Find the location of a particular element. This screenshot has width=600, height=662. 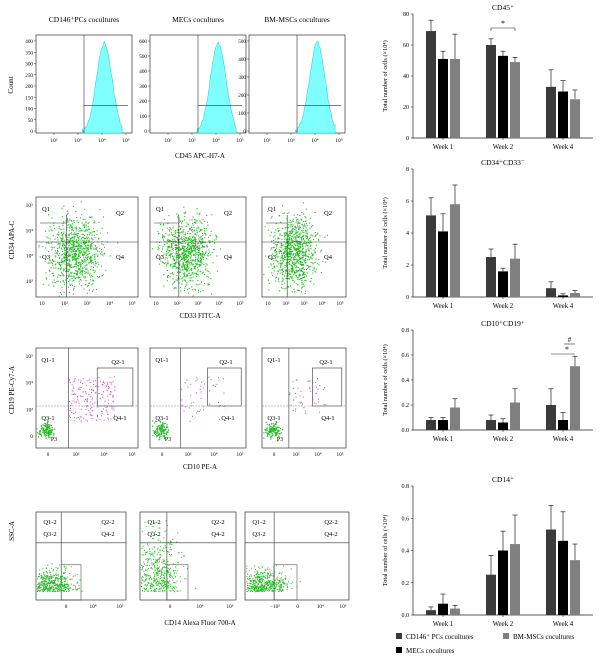

x-tick-label: 10² is located at coordinates (168, 141).